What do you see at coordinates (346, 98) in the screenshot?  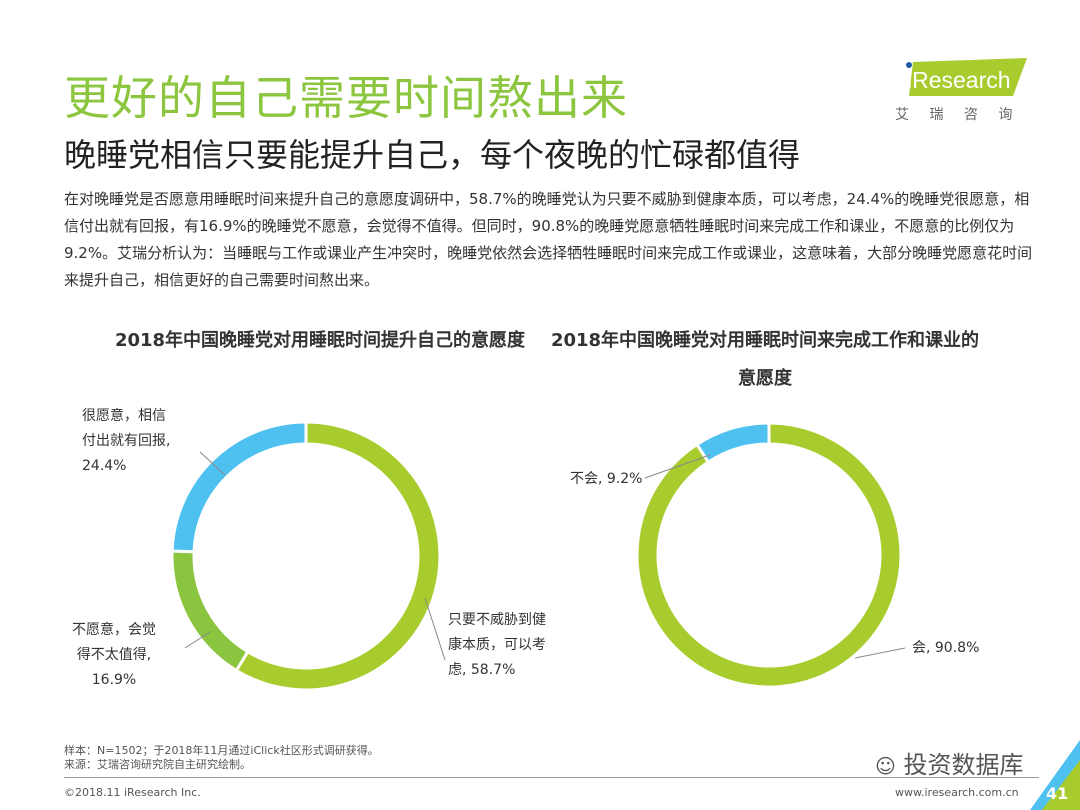 I see `page-title: 更好的自己需要时间熬出来` at bounding box center [346, 98].